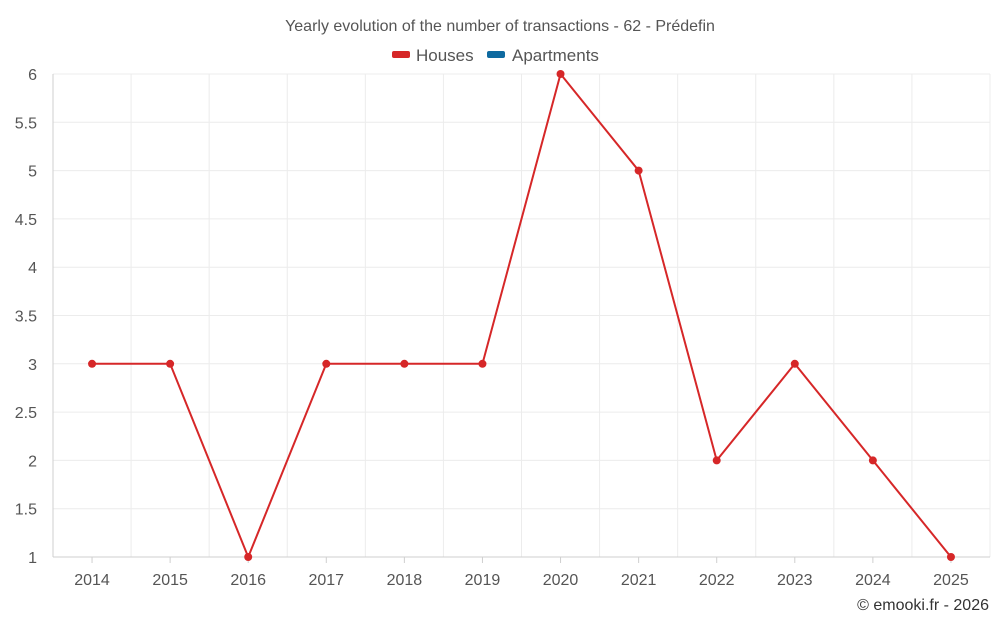  What do you see at coordinates (32, 75) in the screenshot?
I see `y-tick-label: 6` at bounding box center [32, 75].